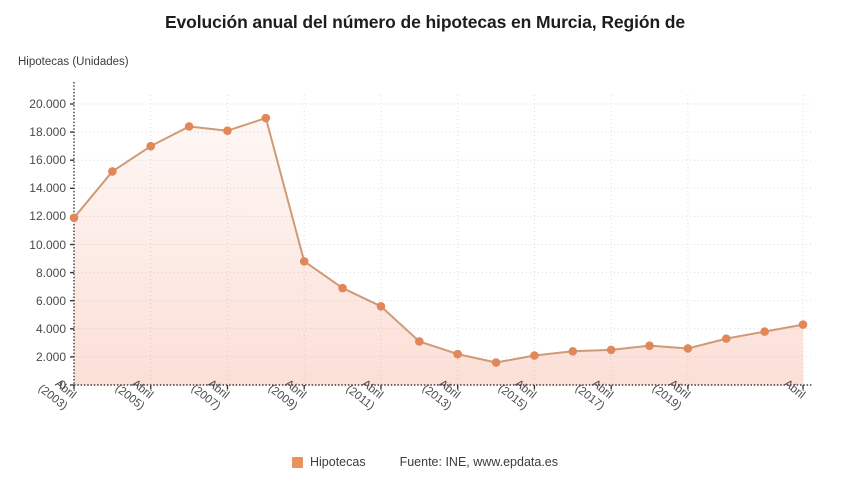 This screenshot has height=498, width=850. I want to click on data-point-2020, so click(726, 338).